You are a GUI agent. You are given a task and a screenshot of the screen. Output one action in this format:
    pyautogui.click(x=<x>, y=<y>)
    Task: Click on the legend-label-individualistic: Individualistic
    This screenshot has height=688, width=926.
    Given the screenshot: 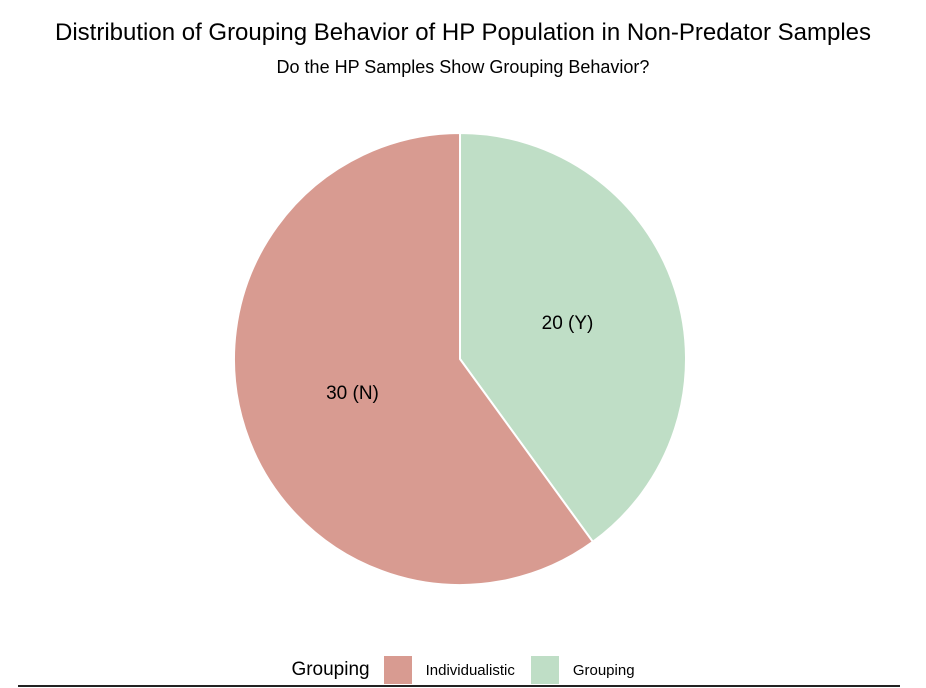 What is the action you would take?
    pyautogui.click(x=470, y=670)
    